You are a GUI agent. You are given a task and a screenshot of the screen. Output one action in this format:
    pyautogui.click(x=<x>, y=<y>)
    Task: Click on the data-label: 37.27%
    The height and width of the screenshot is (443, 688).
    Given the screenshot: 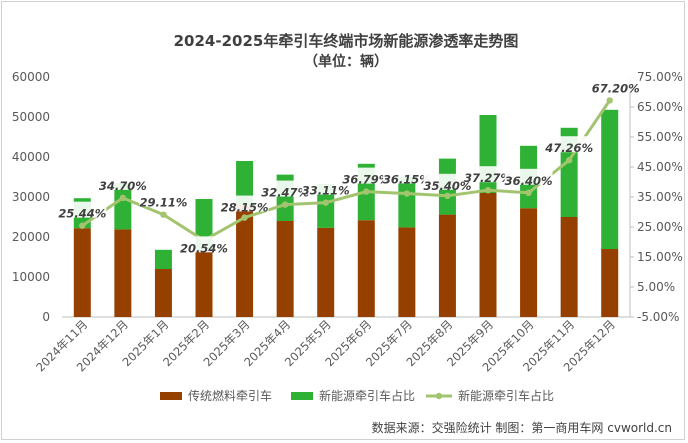 What is the action you would take?
    pyautogui.click(x=488, y=178)
    